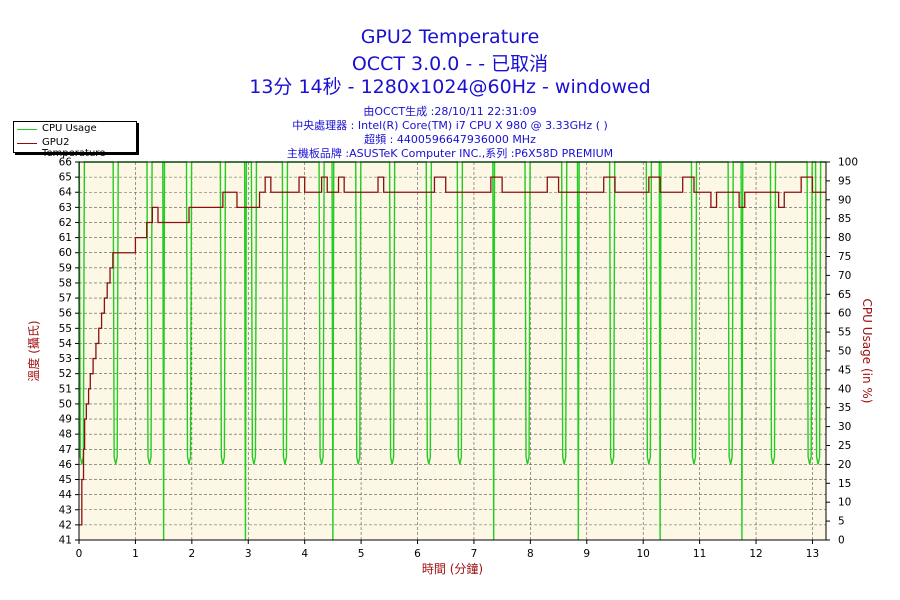 Image resolution: width=900 pixels, height=600 pixels. I want to click on x-tick-label: 11, so click(699, 554).